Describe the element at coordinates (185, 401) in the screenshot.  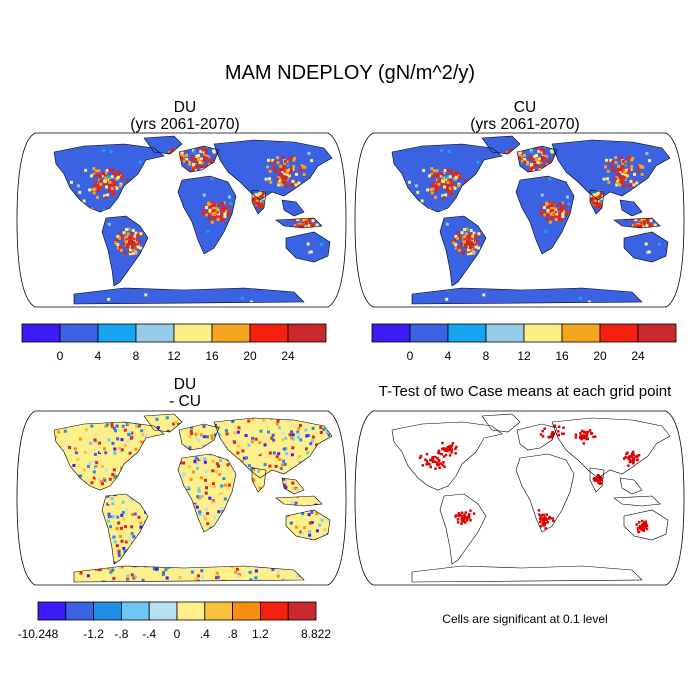
I see `panel-diff-title-line2: - CU` at that location.